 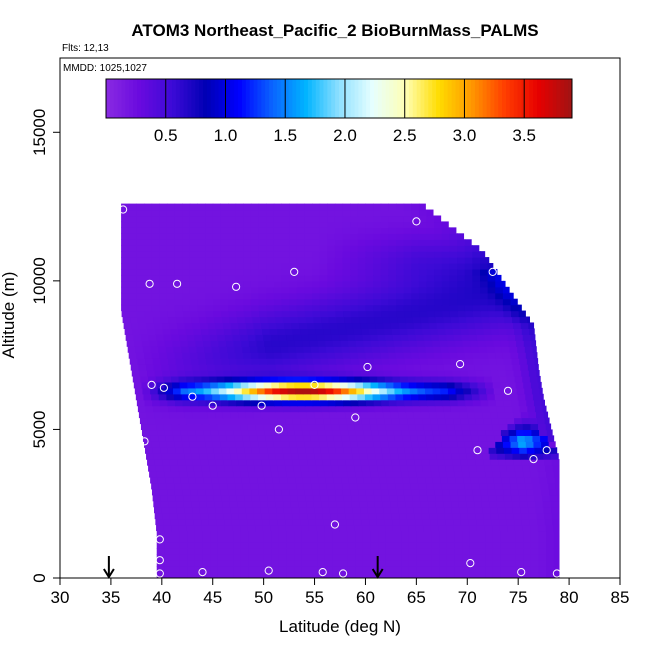 What do you see at coordinates (423, 355) in the screenshot?
I see `heatmap-cell-2025` at bounding box center [423, 355].